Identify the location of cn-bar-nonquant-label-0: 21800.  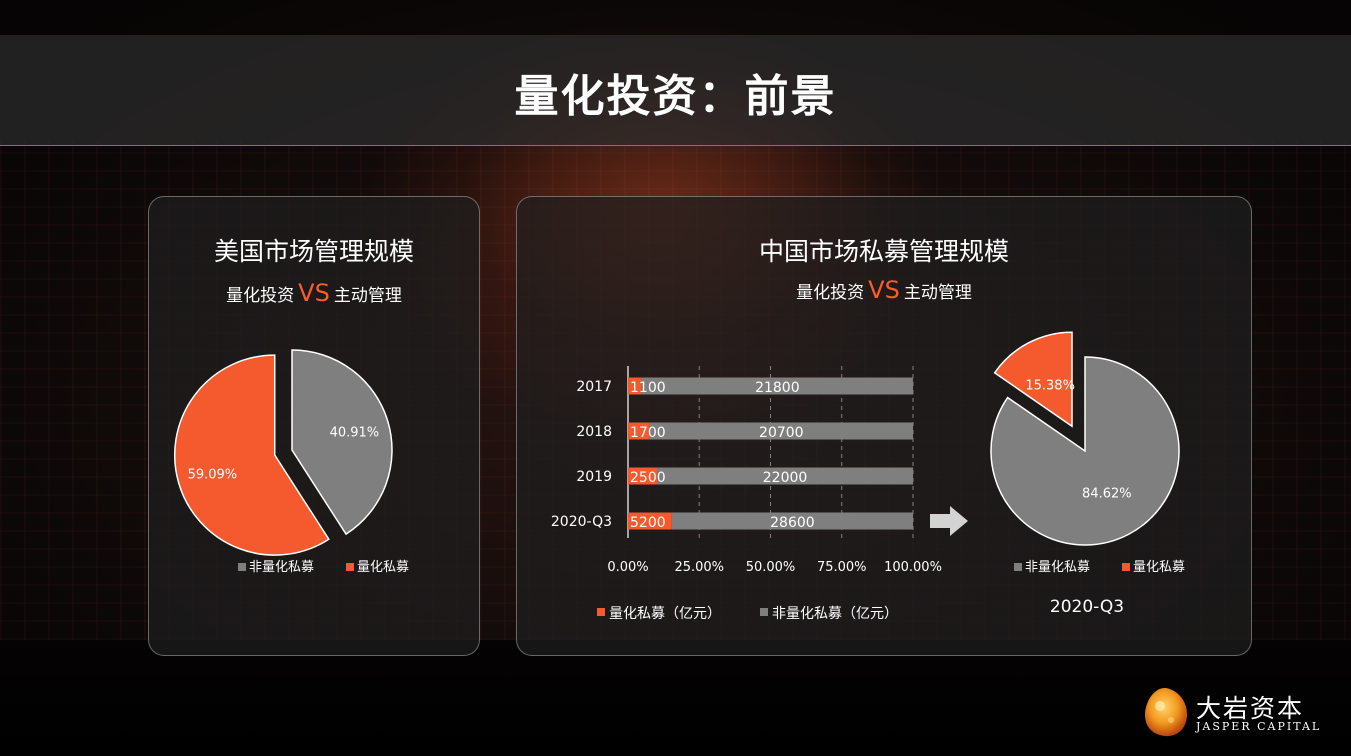
(777, 388).